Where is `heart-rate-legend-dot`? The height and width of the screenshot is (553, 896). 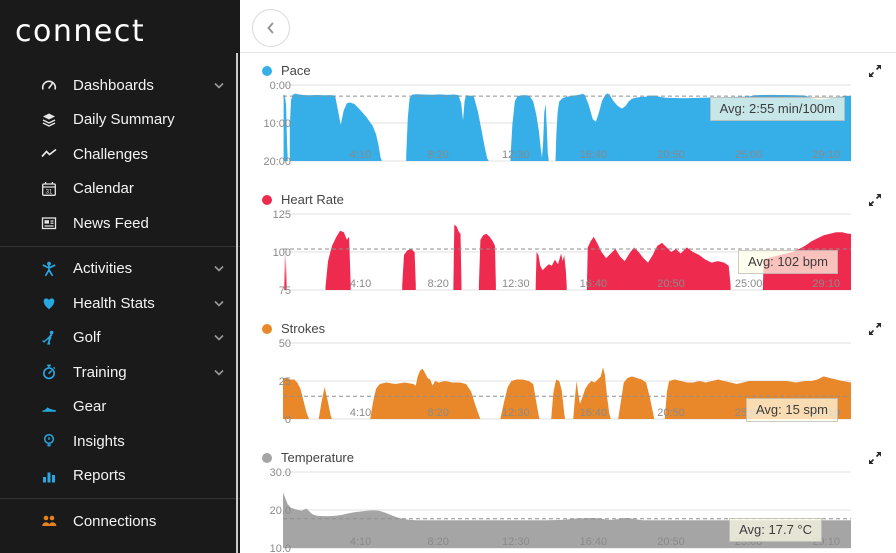
heart-rate-legend-dot is located at coordinates (267, 199).